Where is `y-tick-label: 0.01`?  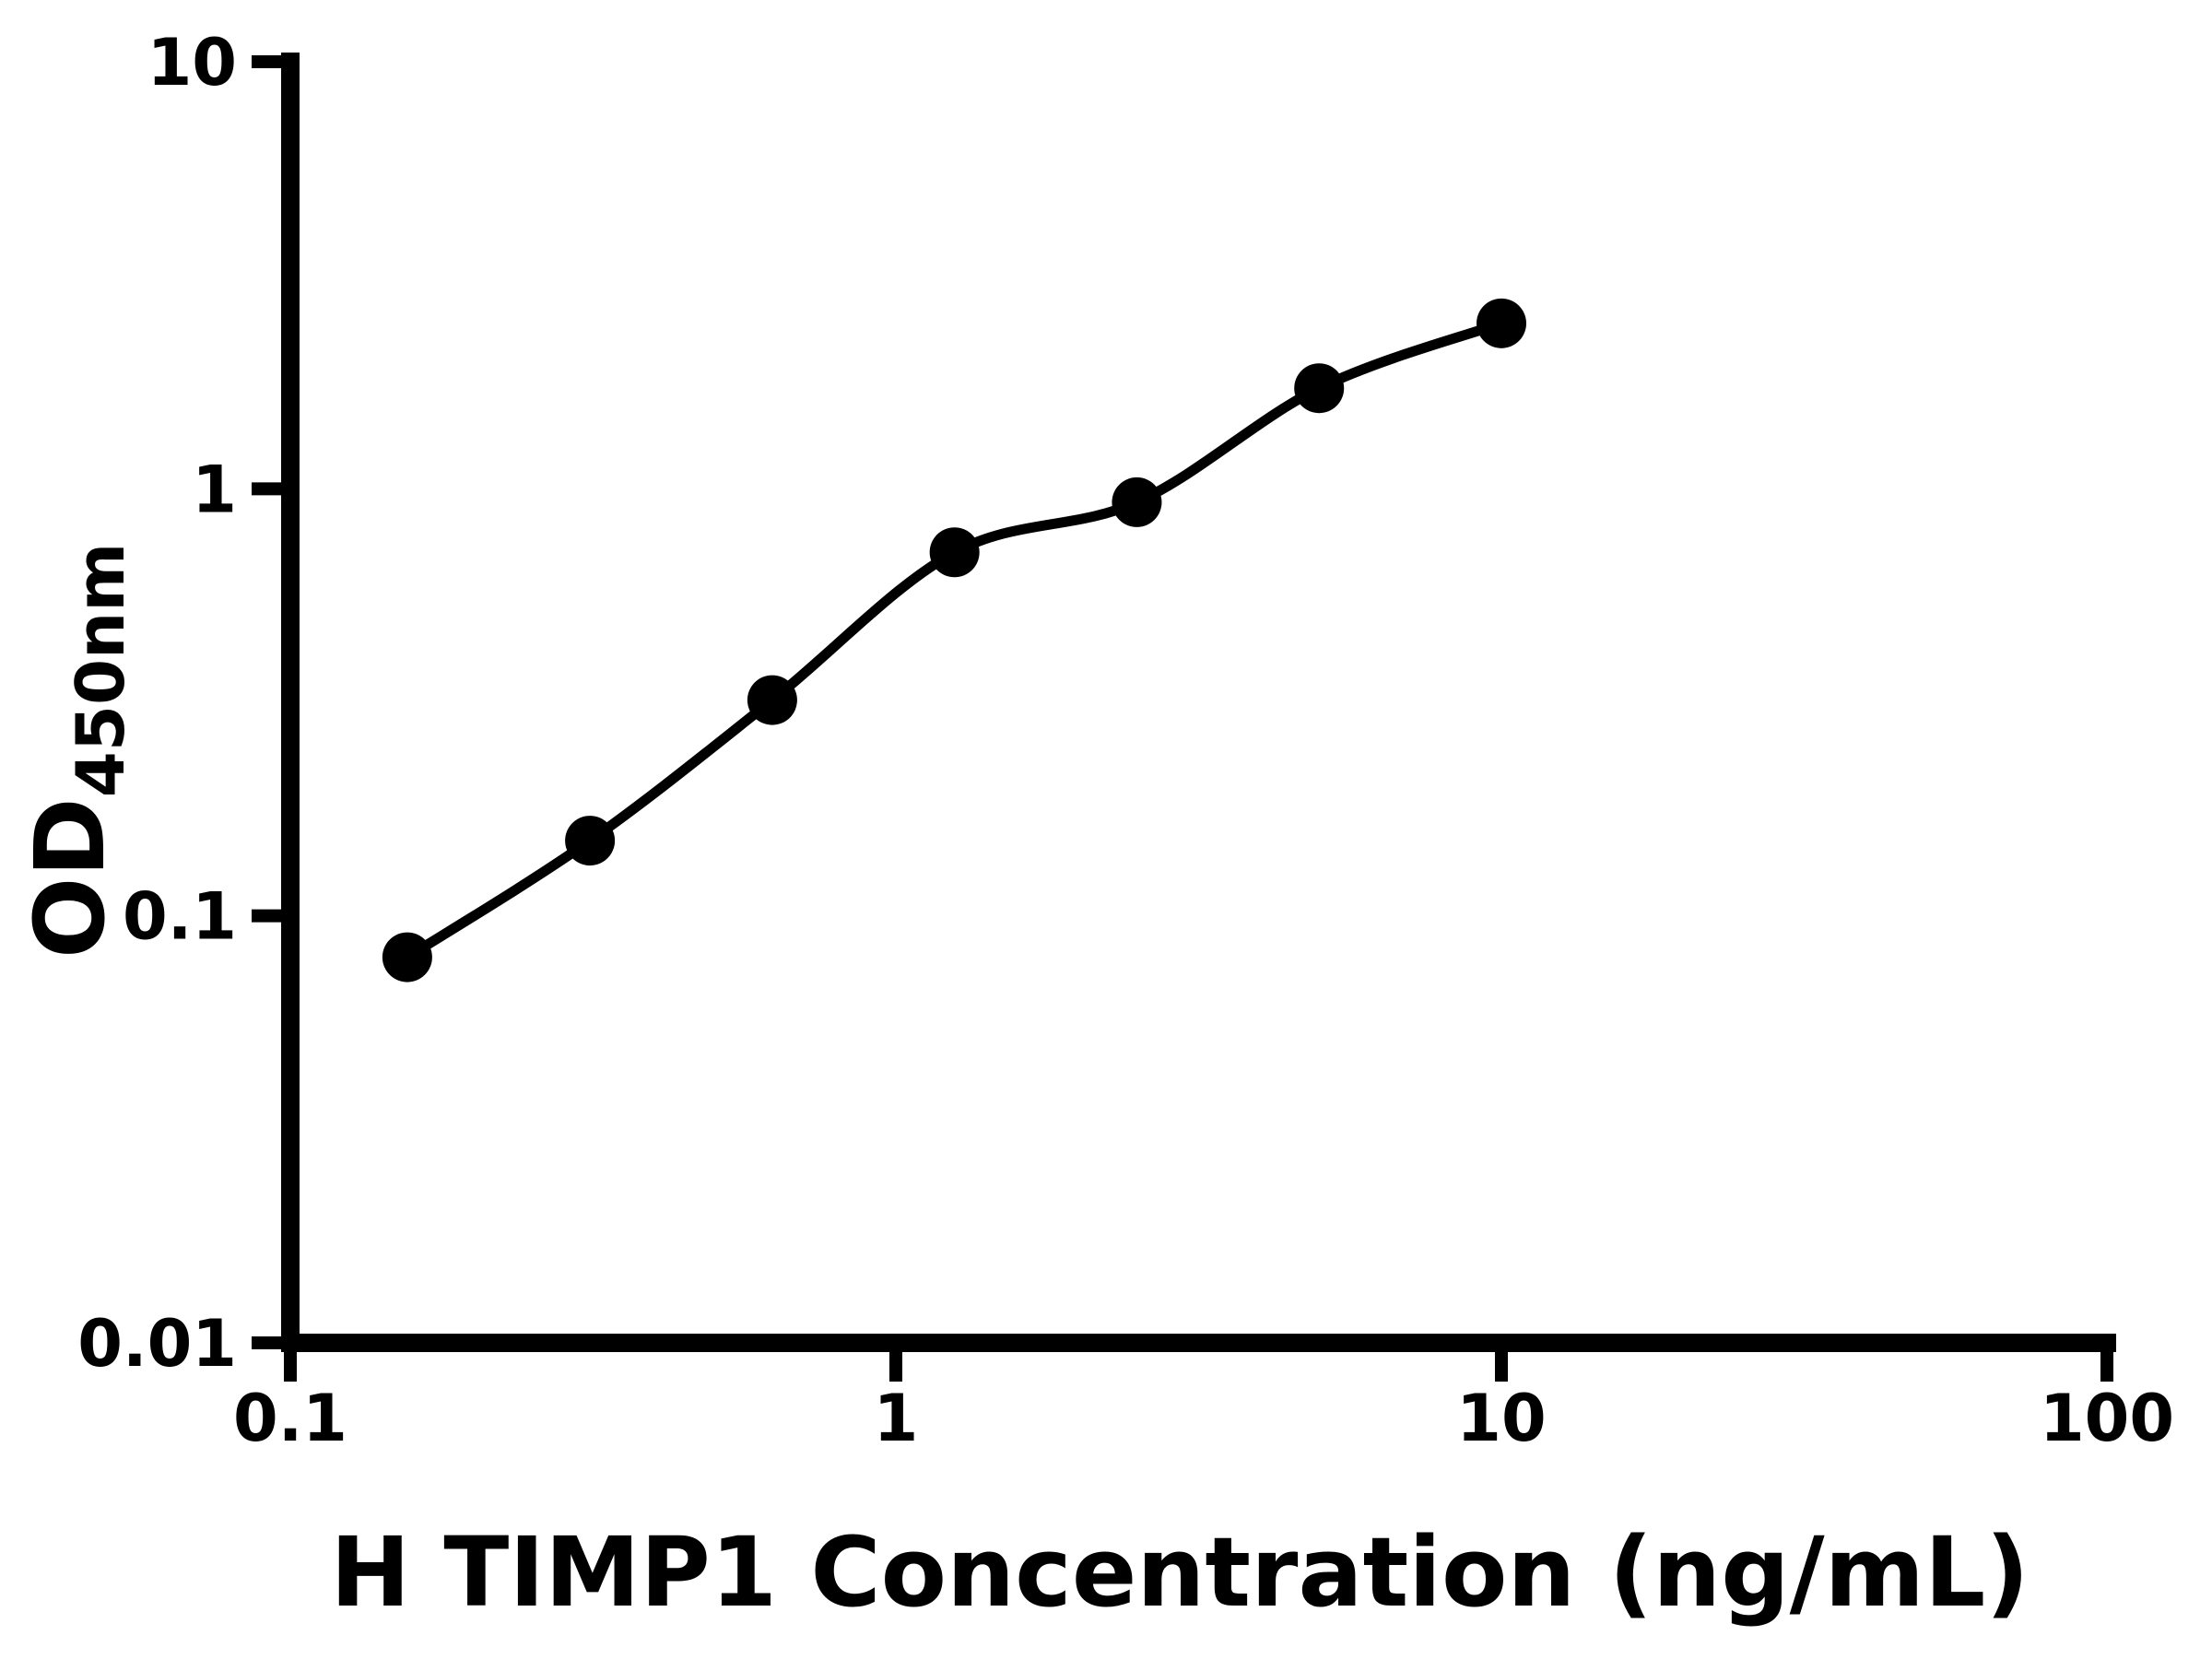 y-tick-label: 0.01 is located at coordinates (157, 1344).